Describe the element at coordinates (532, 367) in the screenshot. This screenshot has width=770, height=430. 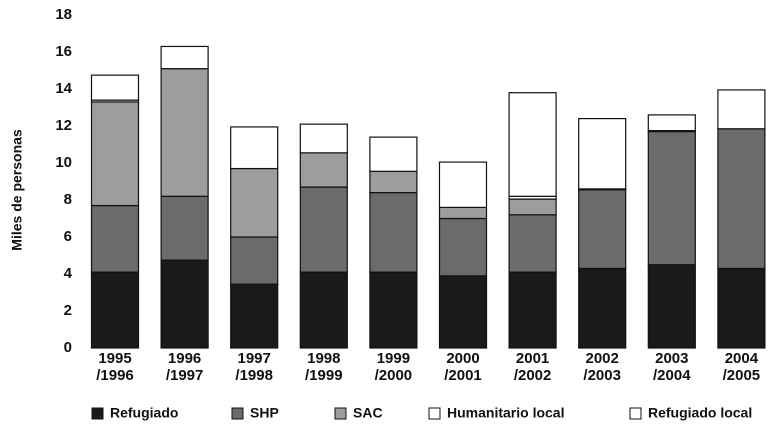
I see `x-tick-label: 2001 /2002` at that location.